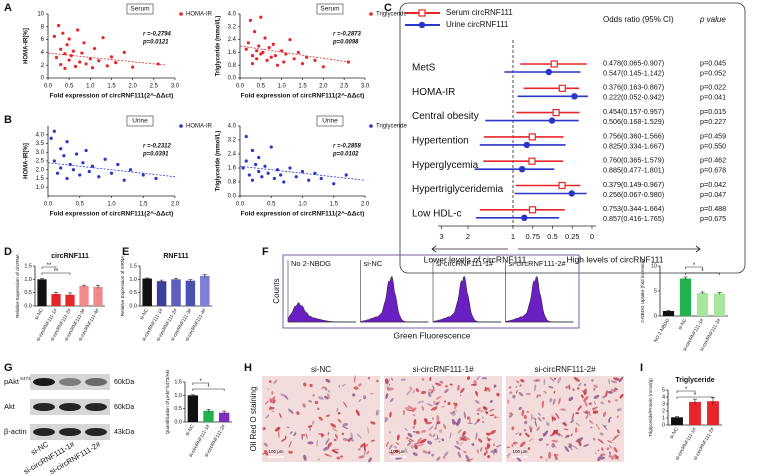 The width and height of the screenshot is (758, 476). I want to click on direction-arrow, so click(609, 249).